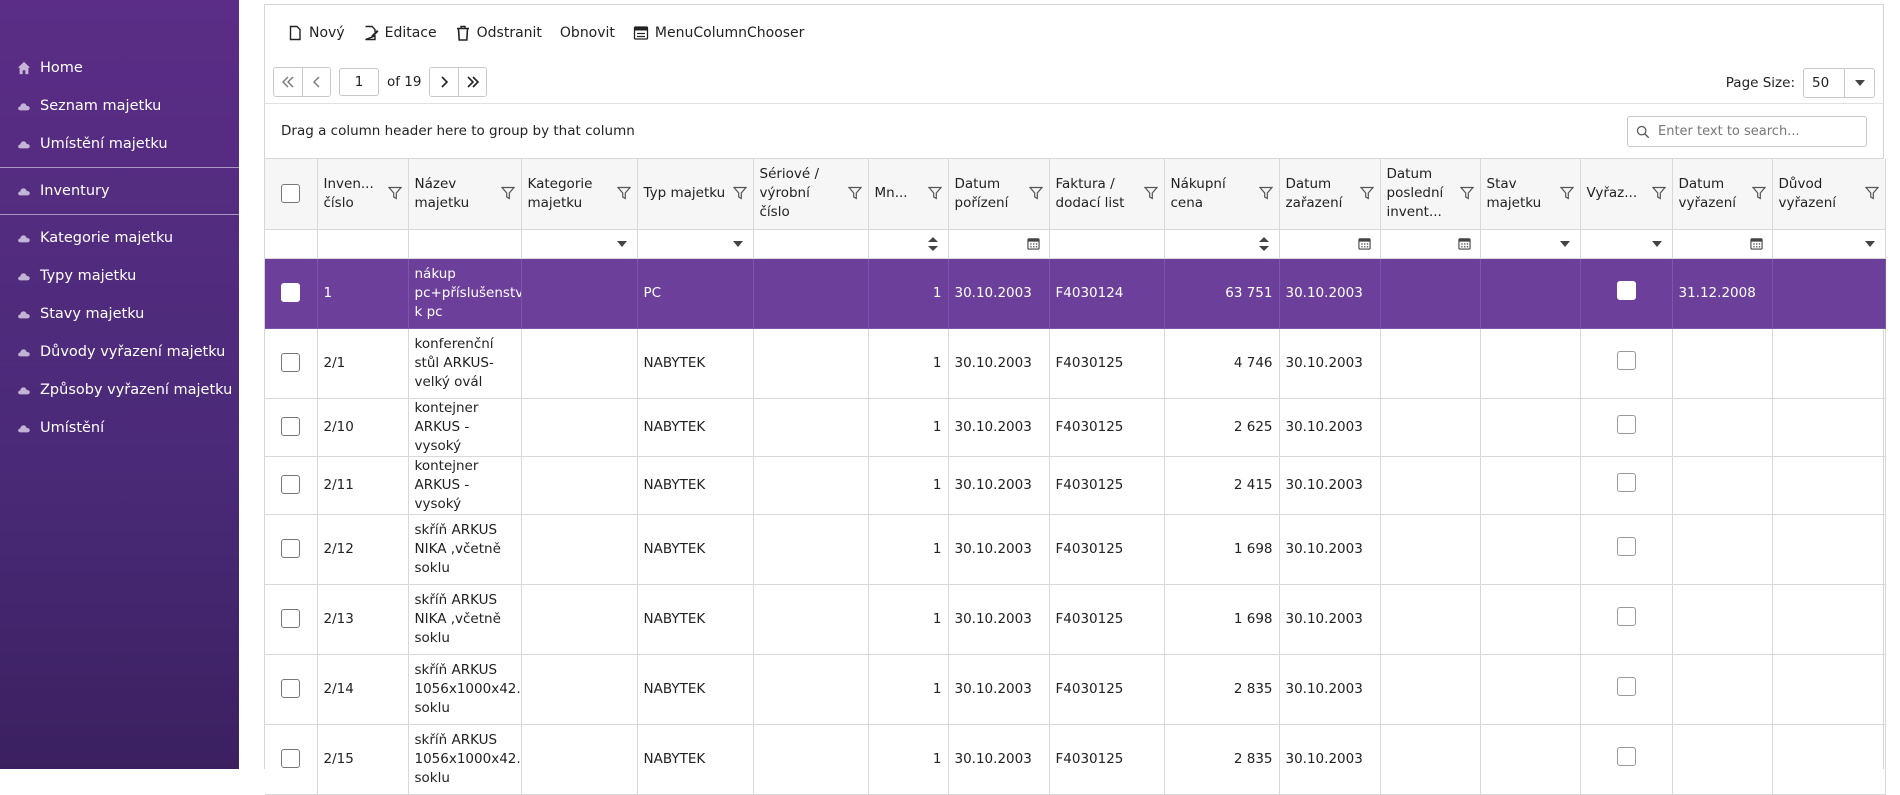  What do you see at coordinates (119, 238) in the screenshot?
I see `sidebar-item-kategorie-majetku: Kategorie majetku` at bounding box center [119, 238].